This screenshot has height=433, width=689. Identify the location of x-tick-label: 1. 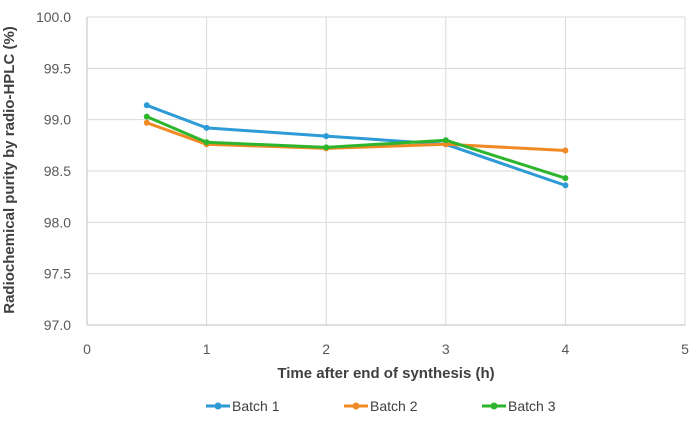
(207, 349).